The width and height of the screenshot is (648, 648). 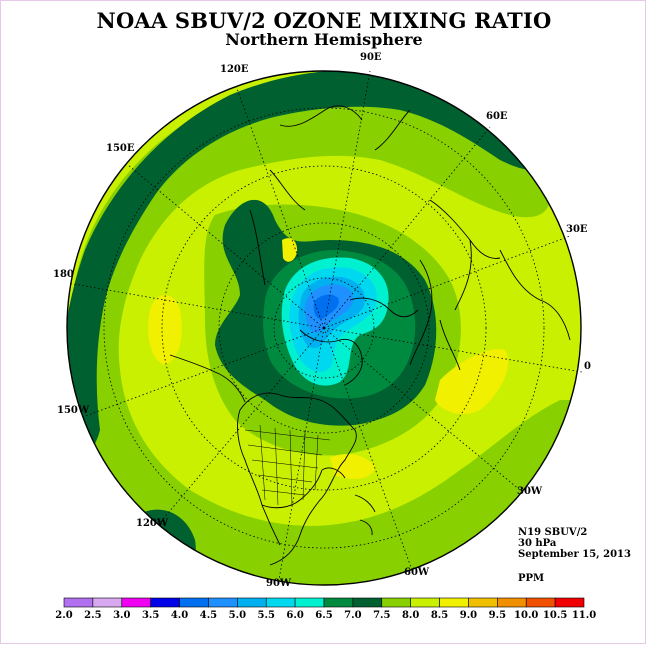 What do you see at coordinates (526, 615) in the screenshot?
I see `colorbar-tick-label: 10.0` at bounding box center [526, 615].